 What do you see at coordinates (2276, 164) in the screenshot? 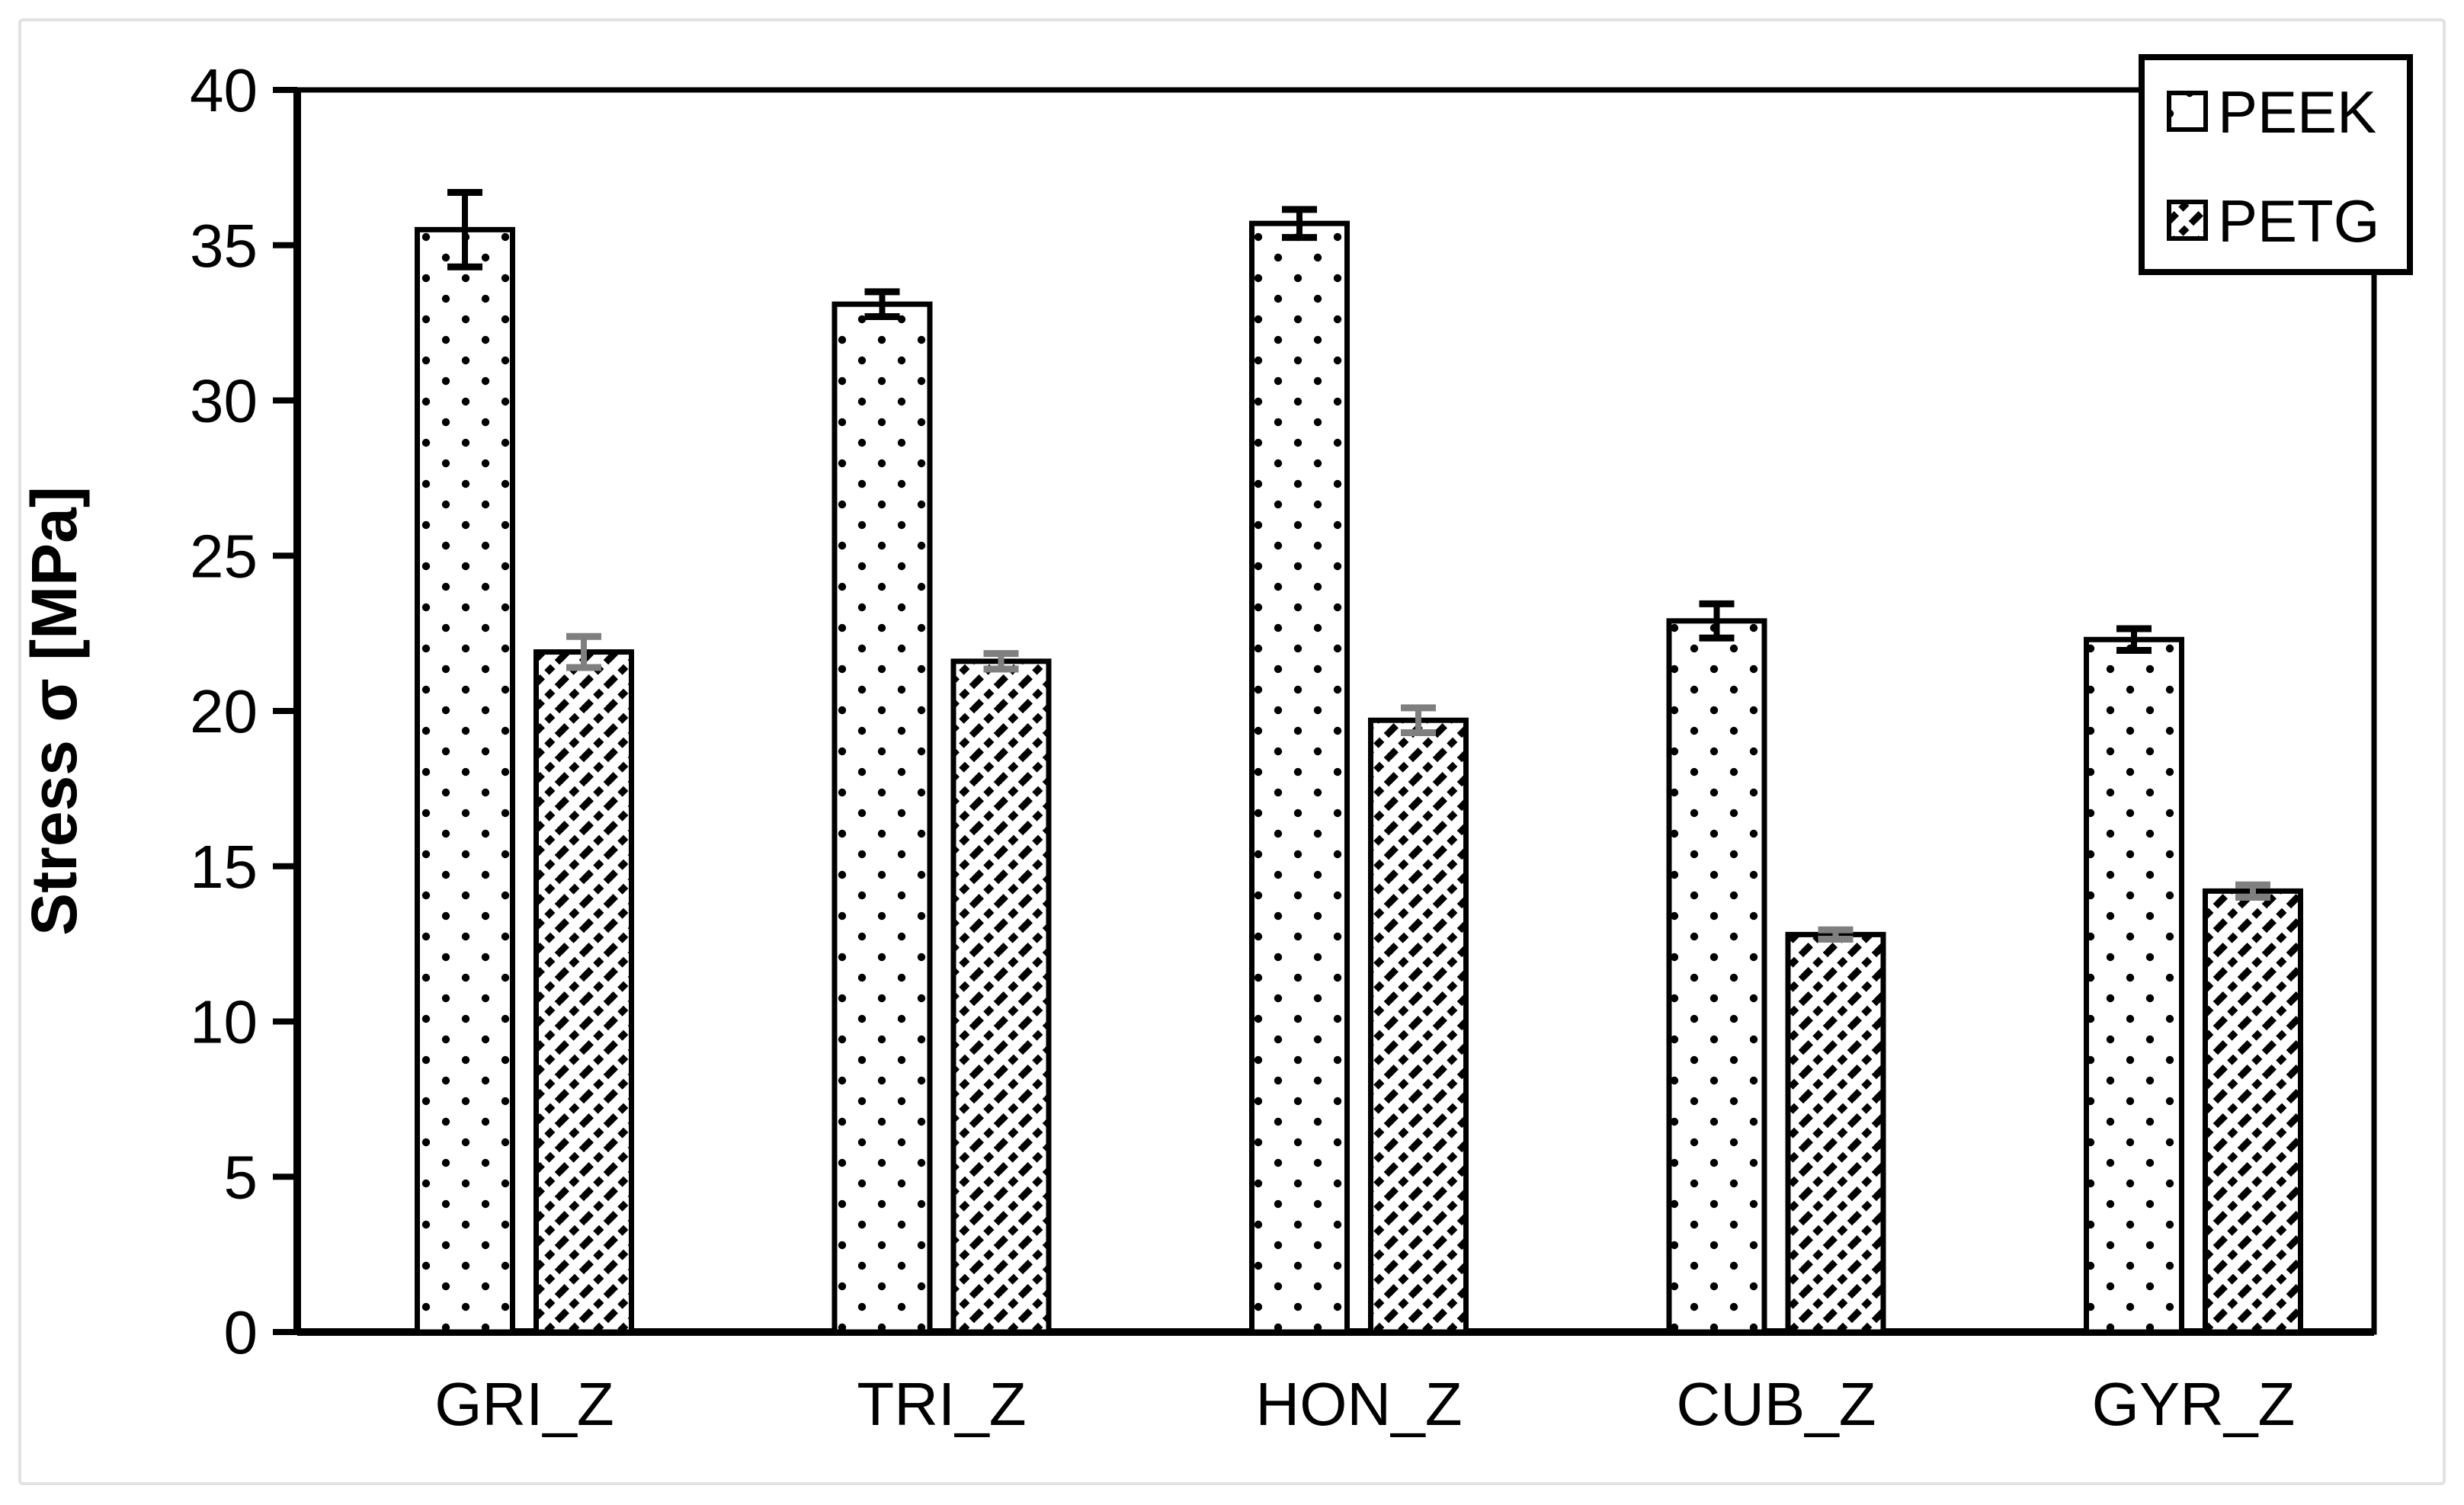
I see `legend: PEEK PETG` at bounding box center [2276, 164].